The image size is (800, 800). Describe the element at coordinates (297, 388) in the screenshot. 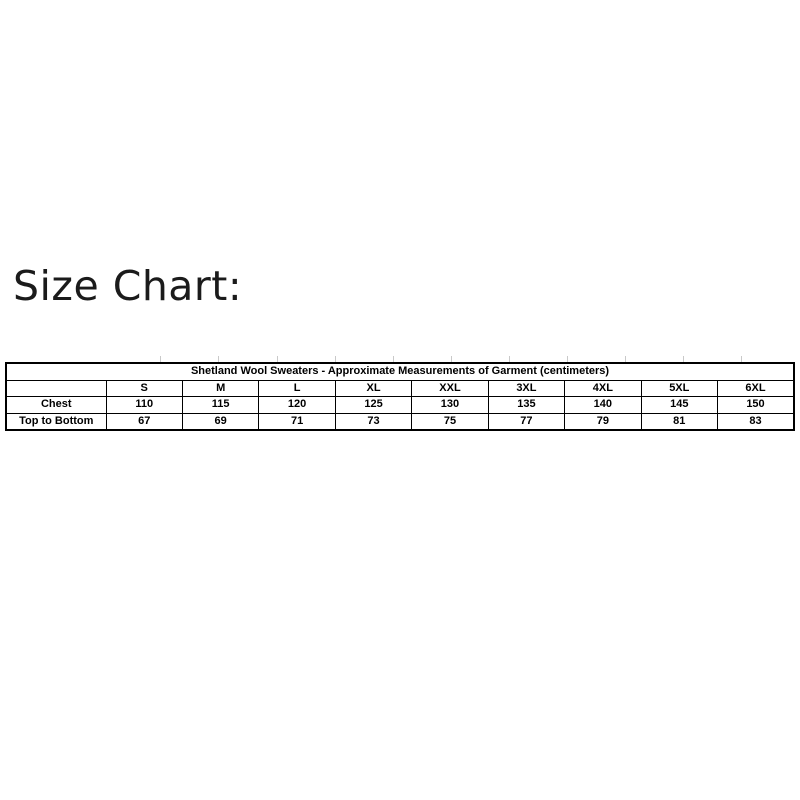

I see `column-header-l: L` at that location.